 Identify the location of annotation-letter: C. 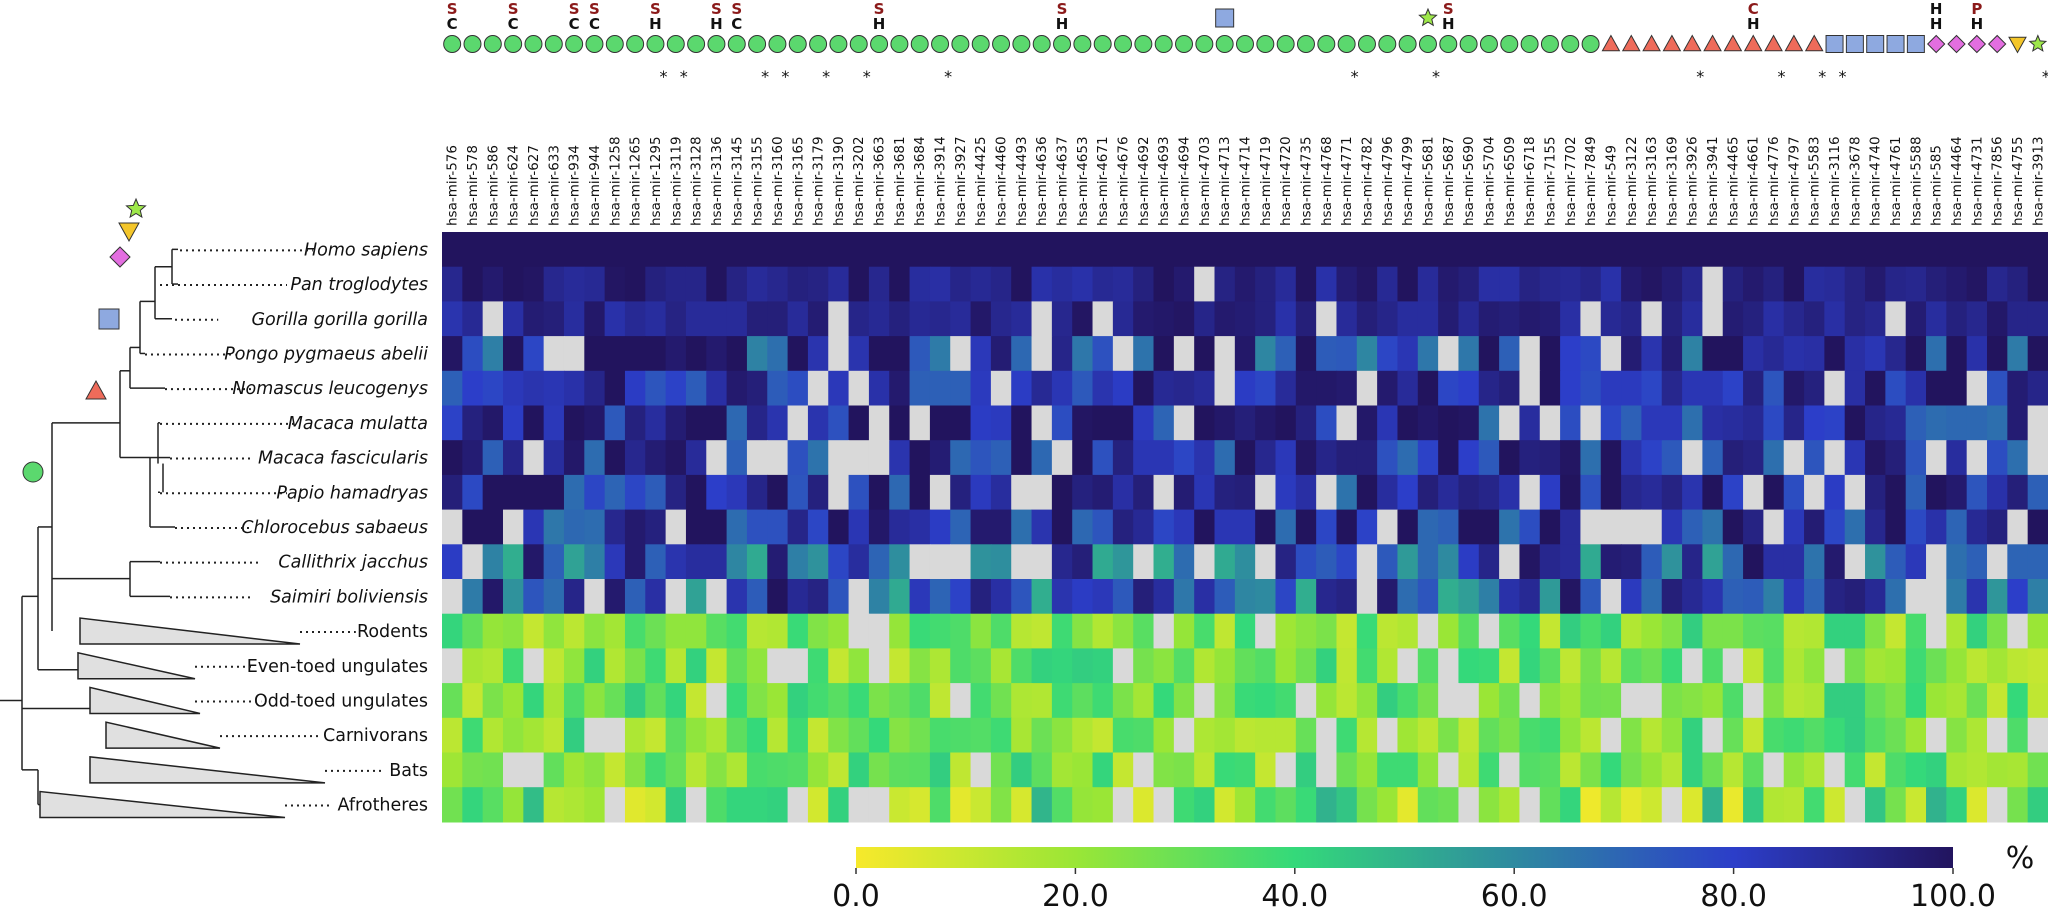
(1753, 9).